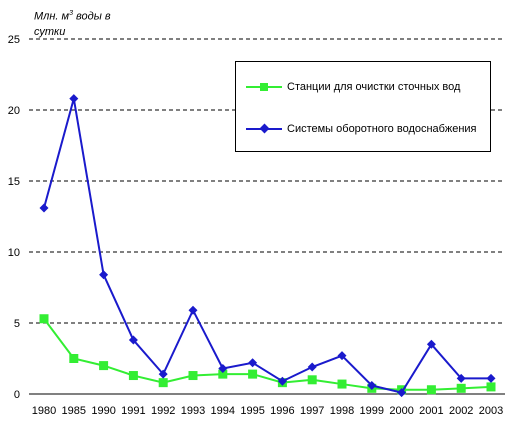  What do you see at coordinates (431, 344) in the screenshot?
I see `data-point-1-2001` at bounding box center [431, 344].